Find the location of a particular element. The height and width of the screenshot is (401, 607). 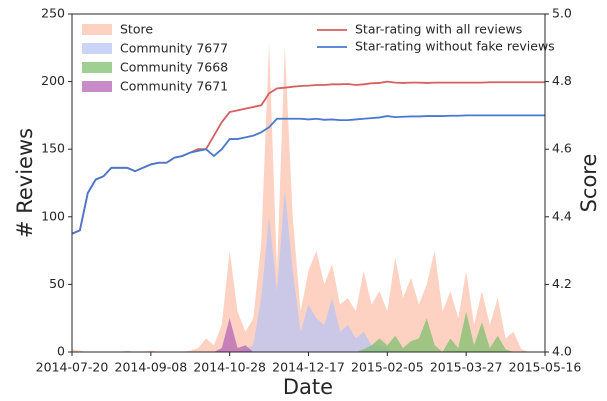

legend-label: Community 7677 is located at coordinates (174, 48).